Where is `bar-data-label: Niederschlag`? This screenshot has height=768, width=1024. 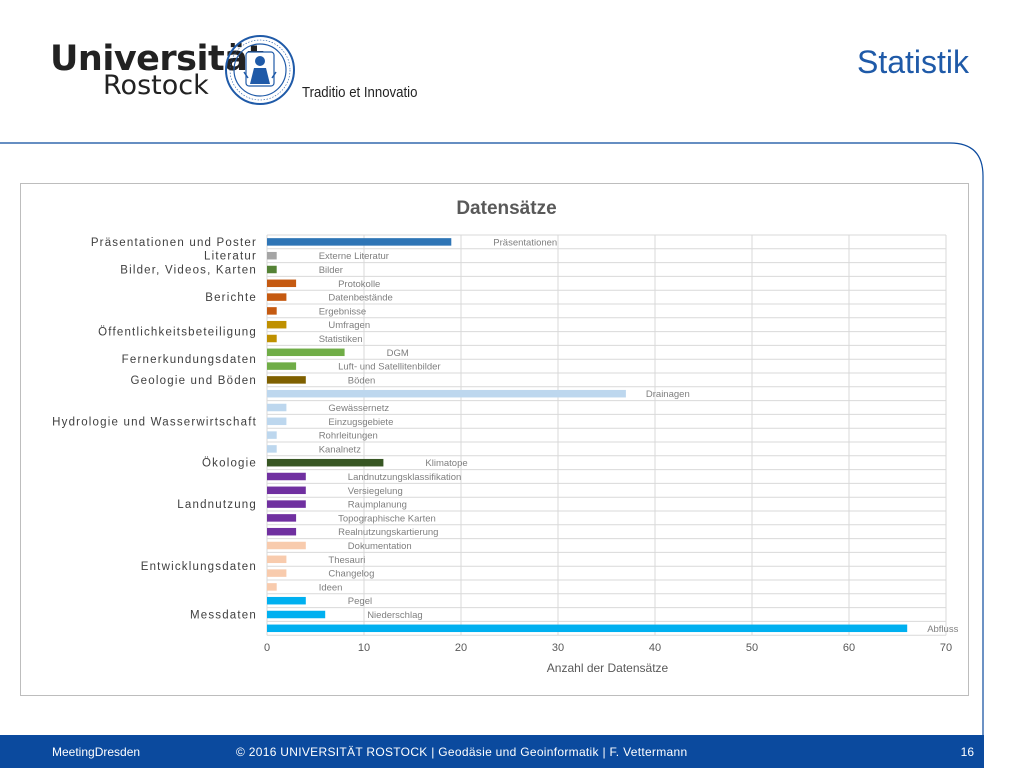 bar-data-label: Niederschlag is located at coordinates (394, 615).